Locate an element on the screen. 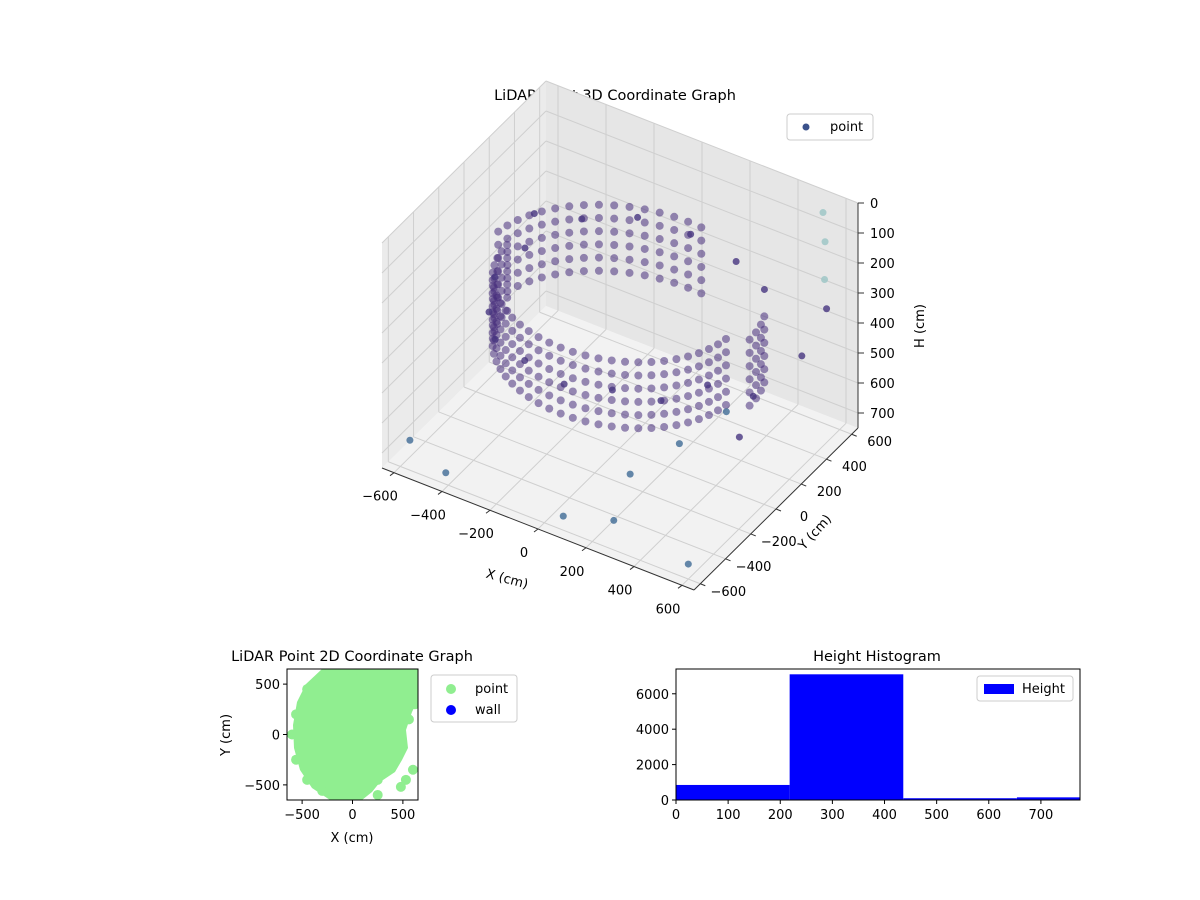 The image size is (1200, 900). histogram-legend: Height is located at coordinates (1025, 688).